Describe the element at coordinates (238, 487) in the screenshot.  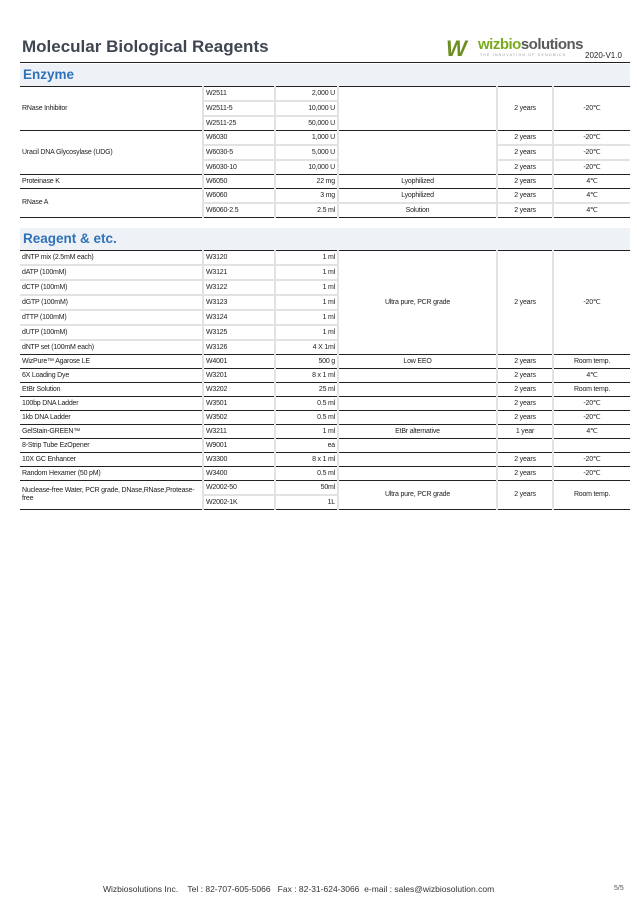
I see `cell-cat: W2002-50` at that location.